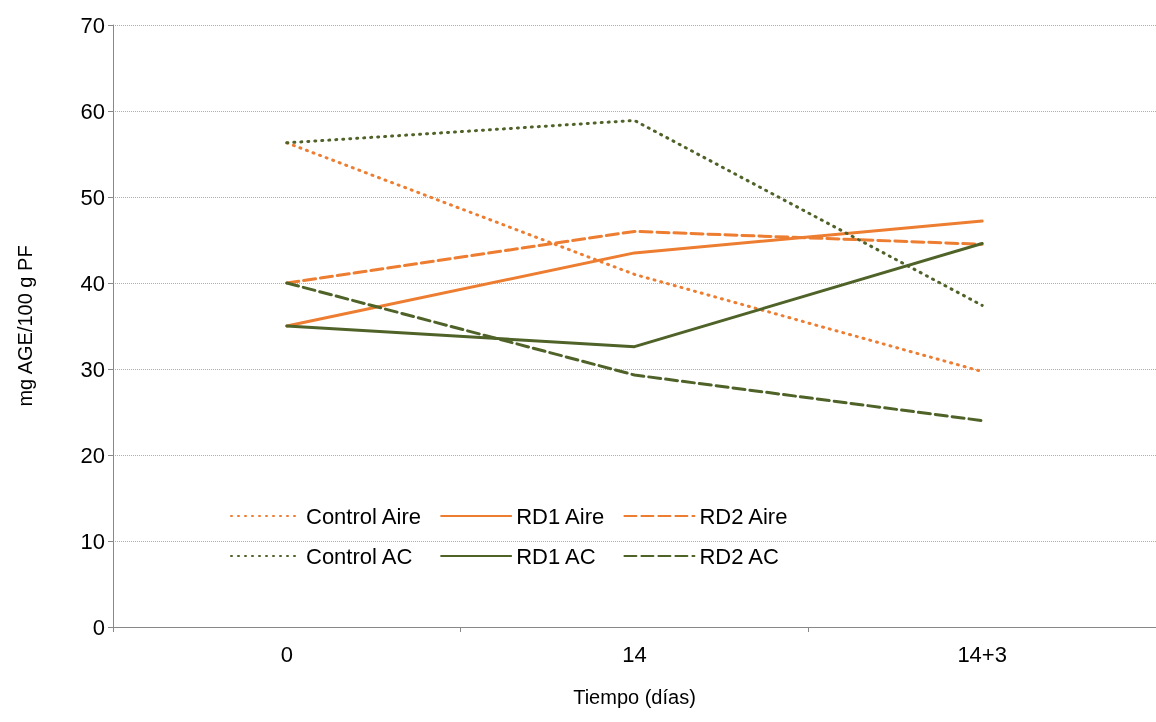 The image size is (1156, 722). I want to click on y-tick-label: 60, so click(92, 111).